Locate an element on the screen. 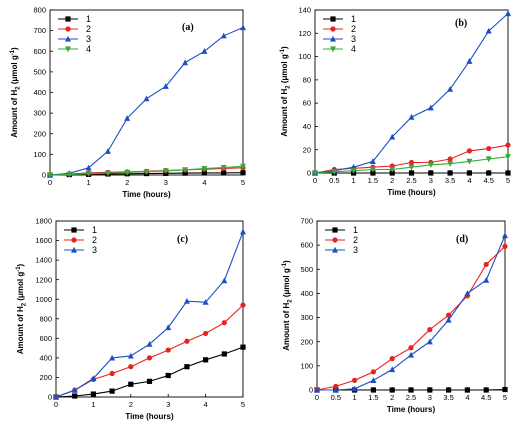 The height and width of the screenshot is (431, 531). y-tick-label: 700 is located at coordinates (306, 221).